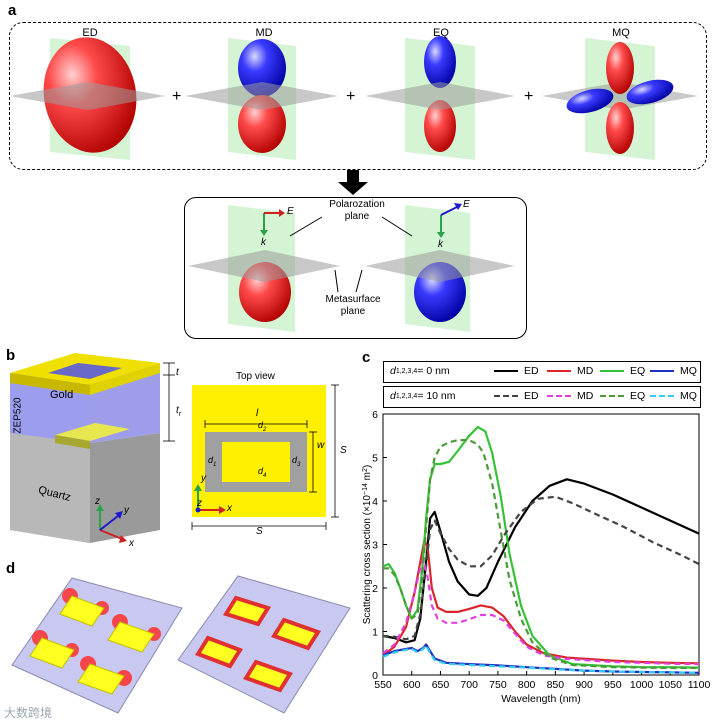  What do you see at coordinates (441, 685) in the screenshot?
I see `x-tick-label: 650` at bounding box center [441, 685].